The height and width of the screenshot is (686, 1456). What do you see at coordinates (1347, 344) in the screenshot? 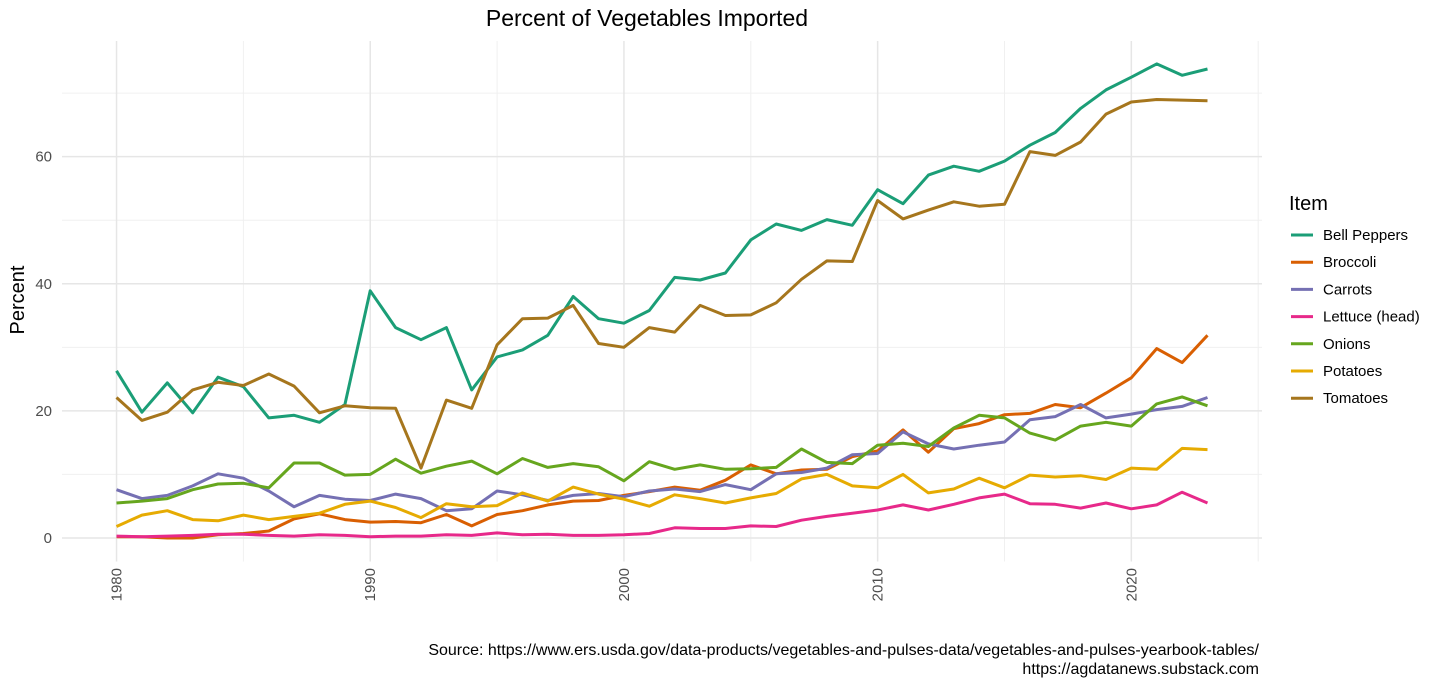
I see `legend-label: Onions` at bounding box center [1347, 344].